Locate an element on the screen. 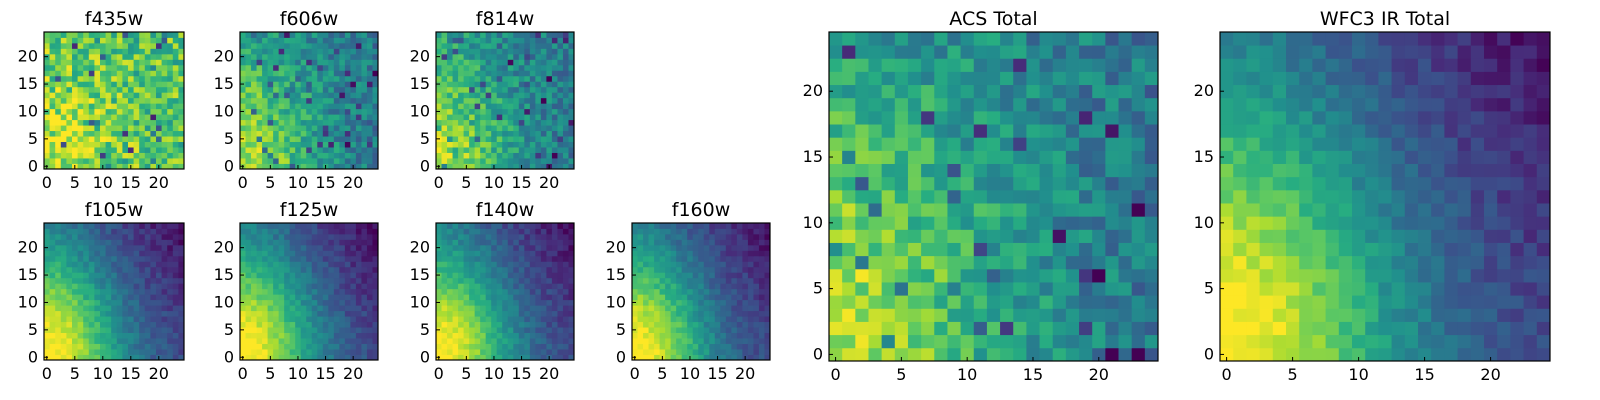  x-tick-label: 10 is located at coordinates (103, 373).